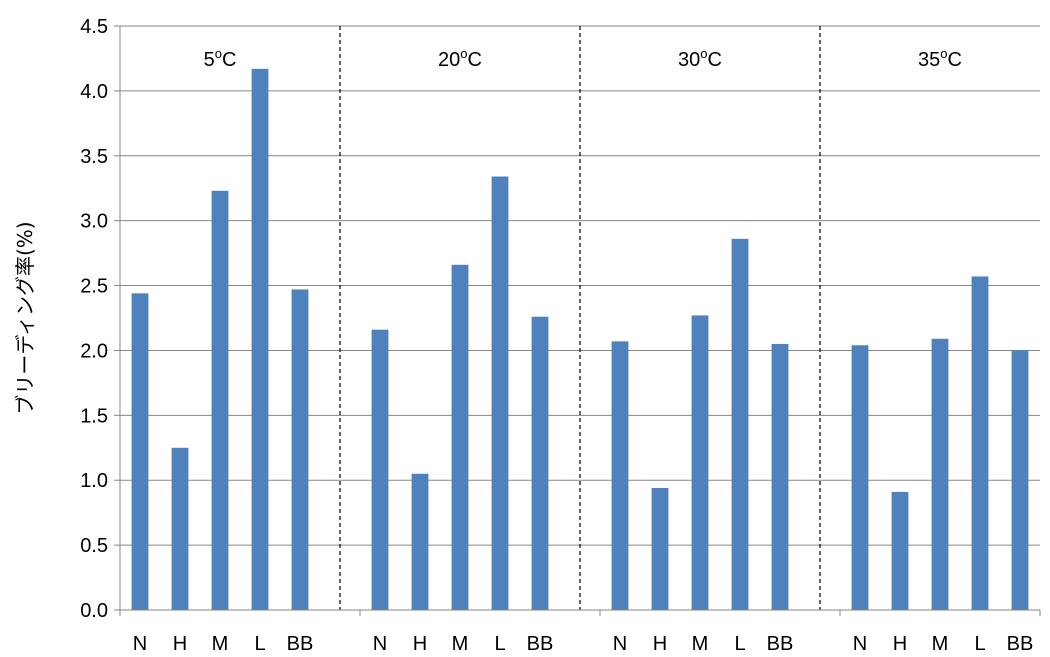  I want to click on group-label: 30oC, so click(700, 58).